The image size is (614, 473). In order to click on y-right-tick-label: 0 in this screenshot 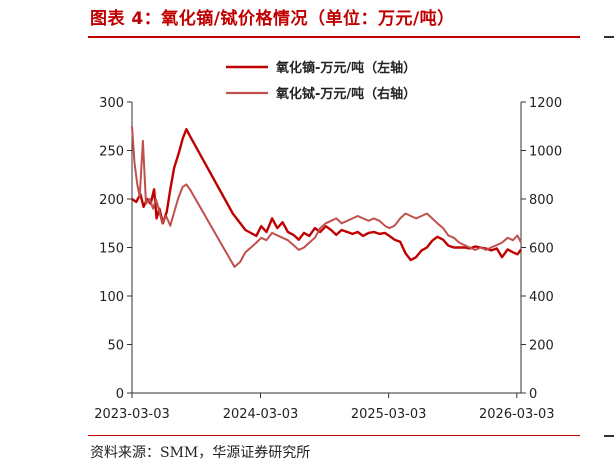, I will do `click(533, 394)`.